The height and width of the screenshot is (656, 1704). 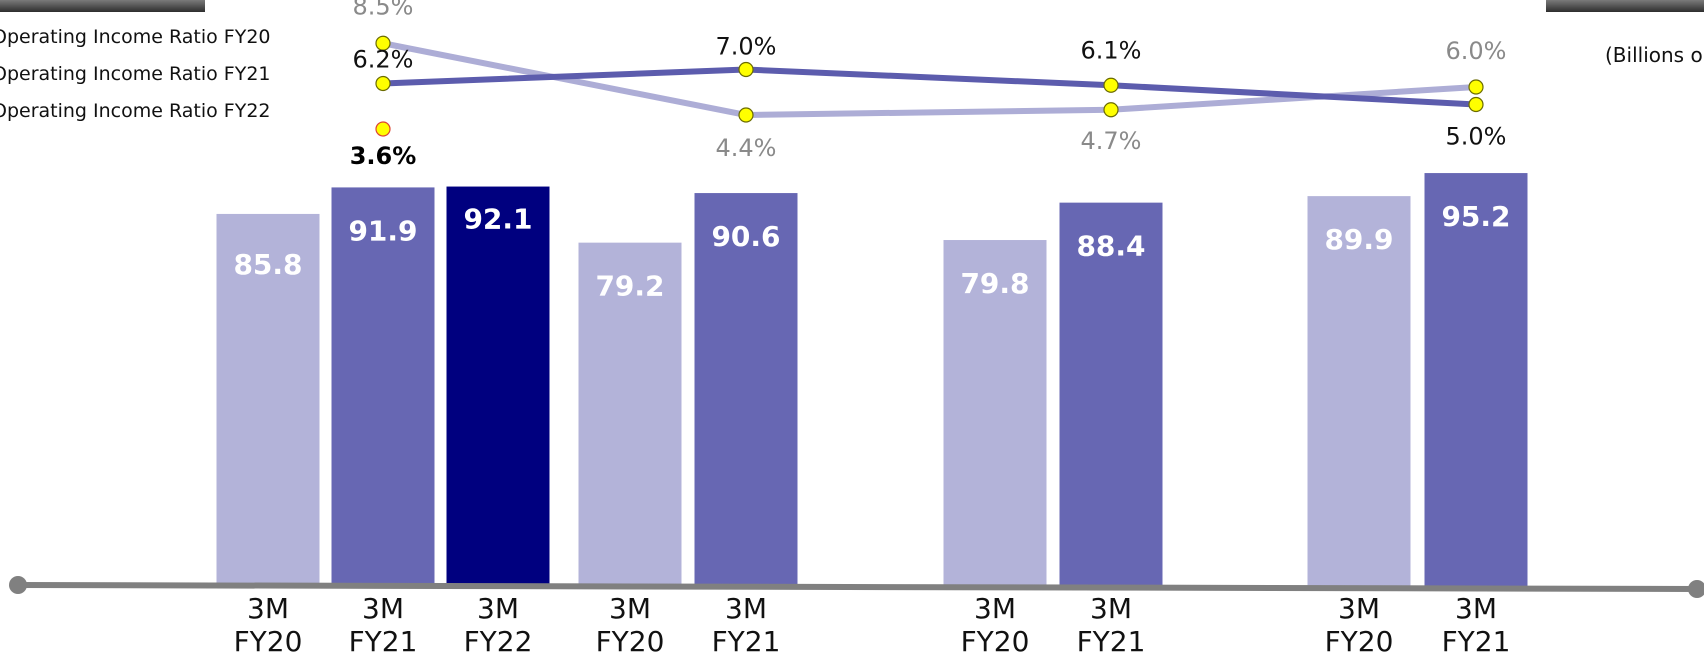 What do you see at coordinates (383, 156) in the screenshot?
I see `ratio-label-fy22: 3.6%` at bounding box center [383, 156].